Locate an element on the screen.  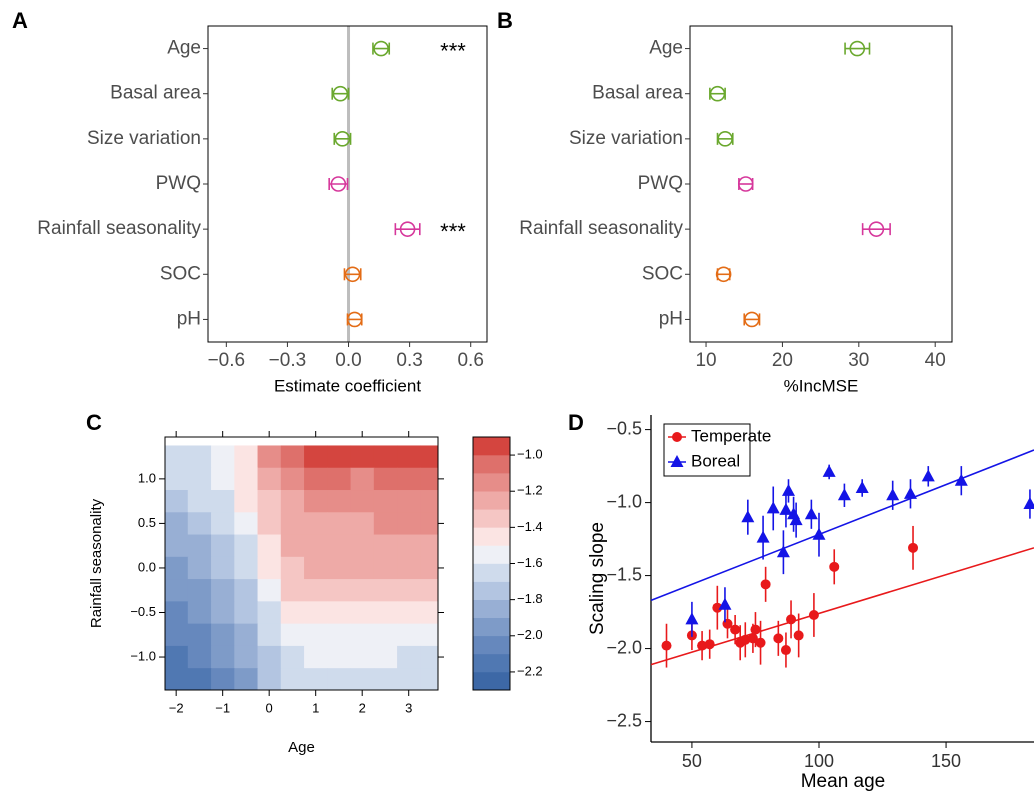
colorbar-tick-label: −1.6 is located at coordinates (530, 562).